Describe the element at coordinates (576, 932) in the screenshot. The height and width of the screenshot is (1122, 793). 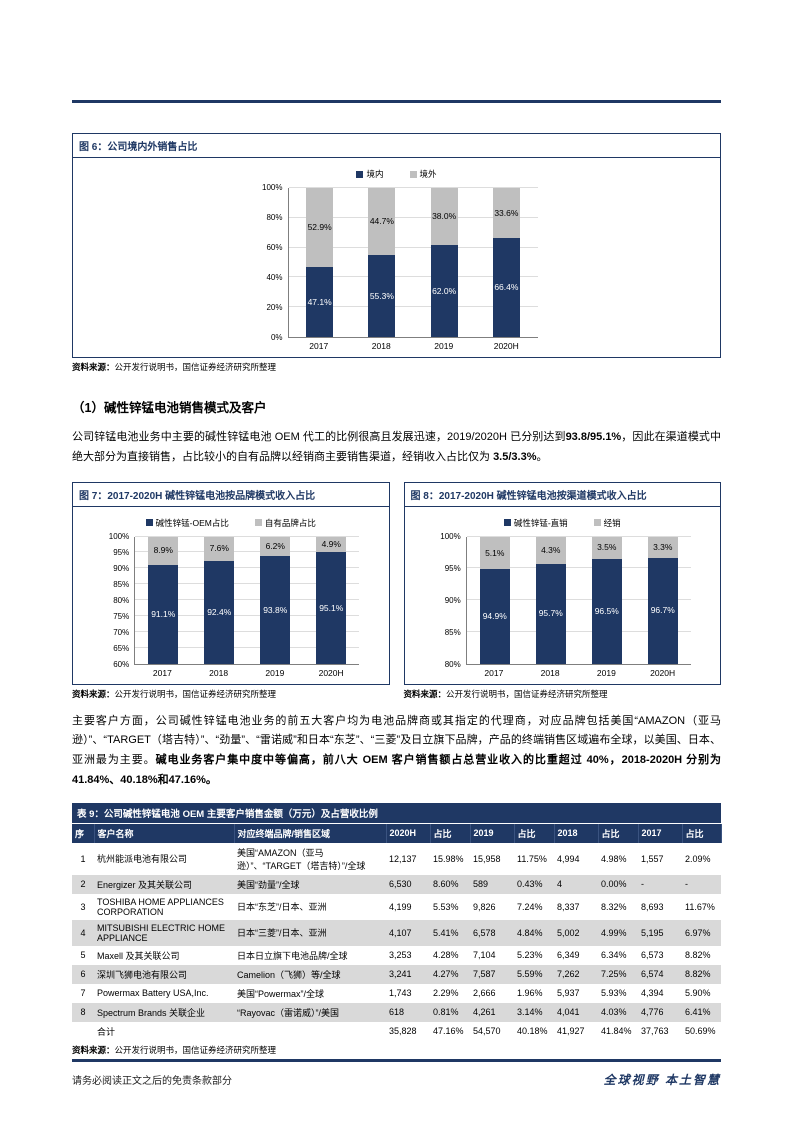
I see `table-cell: 5,002` at that location.